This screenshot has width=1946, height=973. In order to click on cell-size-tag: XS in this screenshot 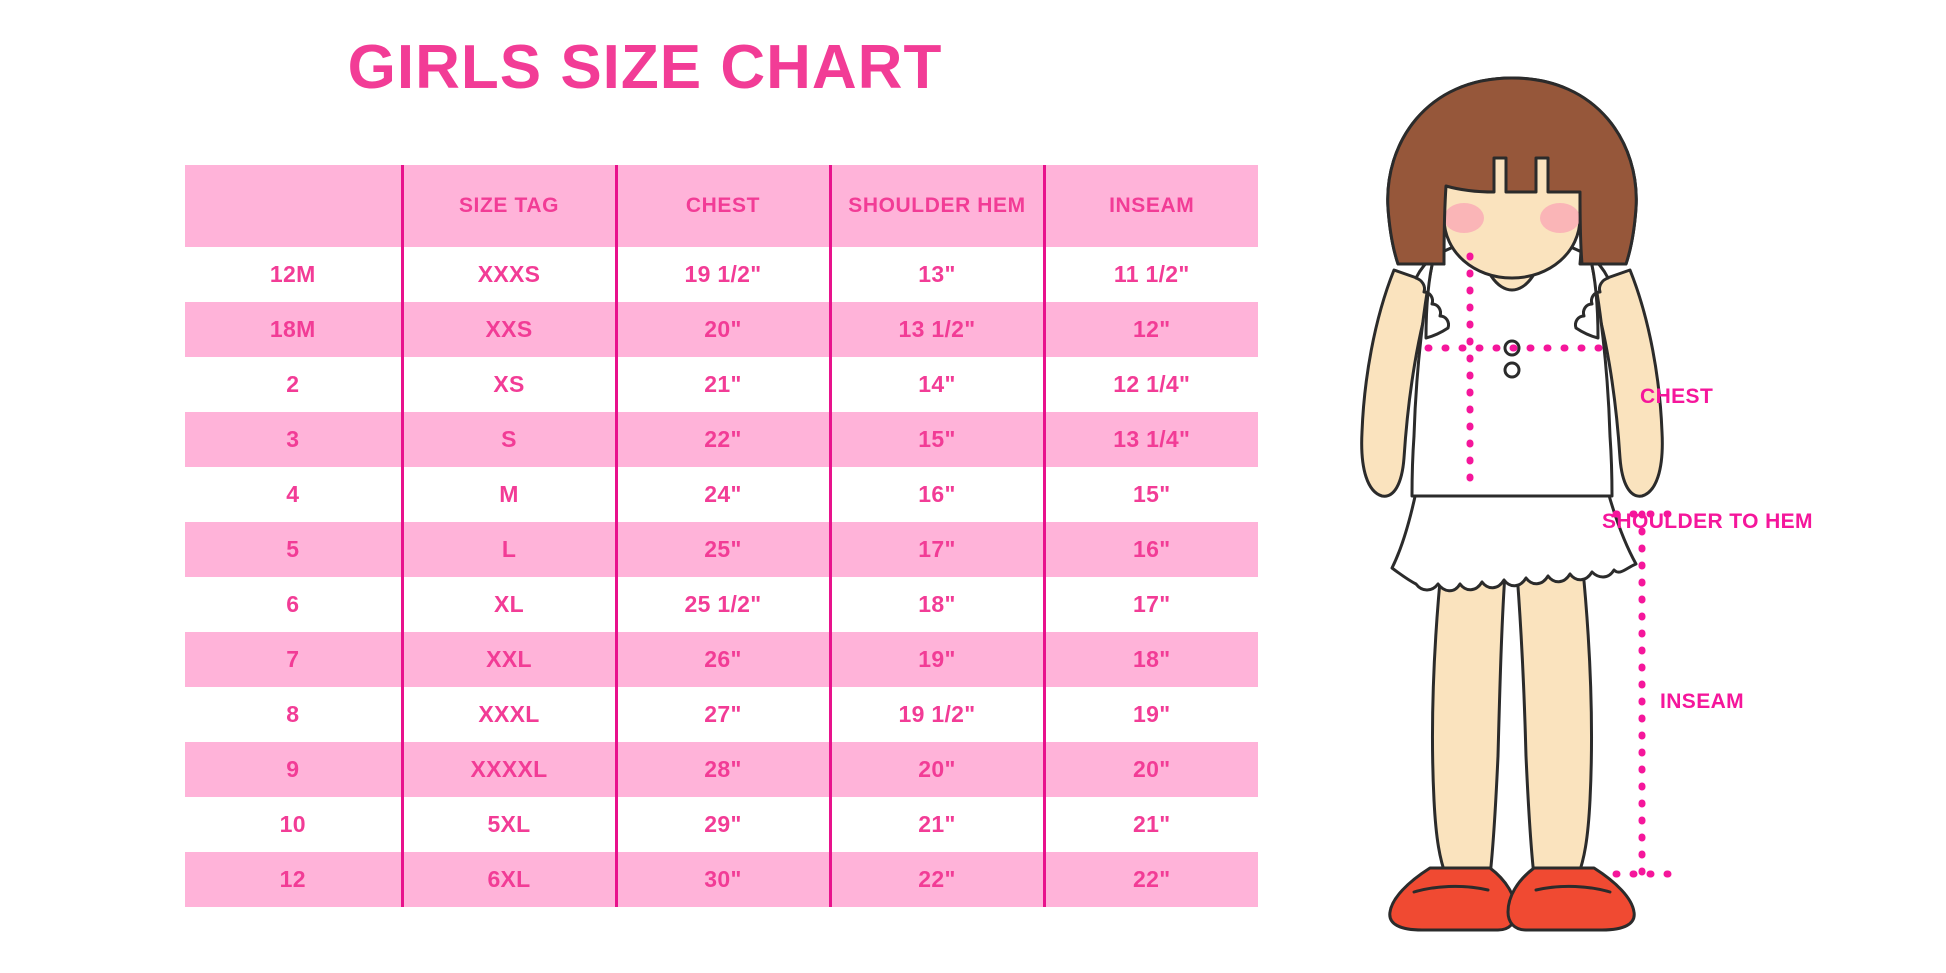, I will do `click(508, 384)`.